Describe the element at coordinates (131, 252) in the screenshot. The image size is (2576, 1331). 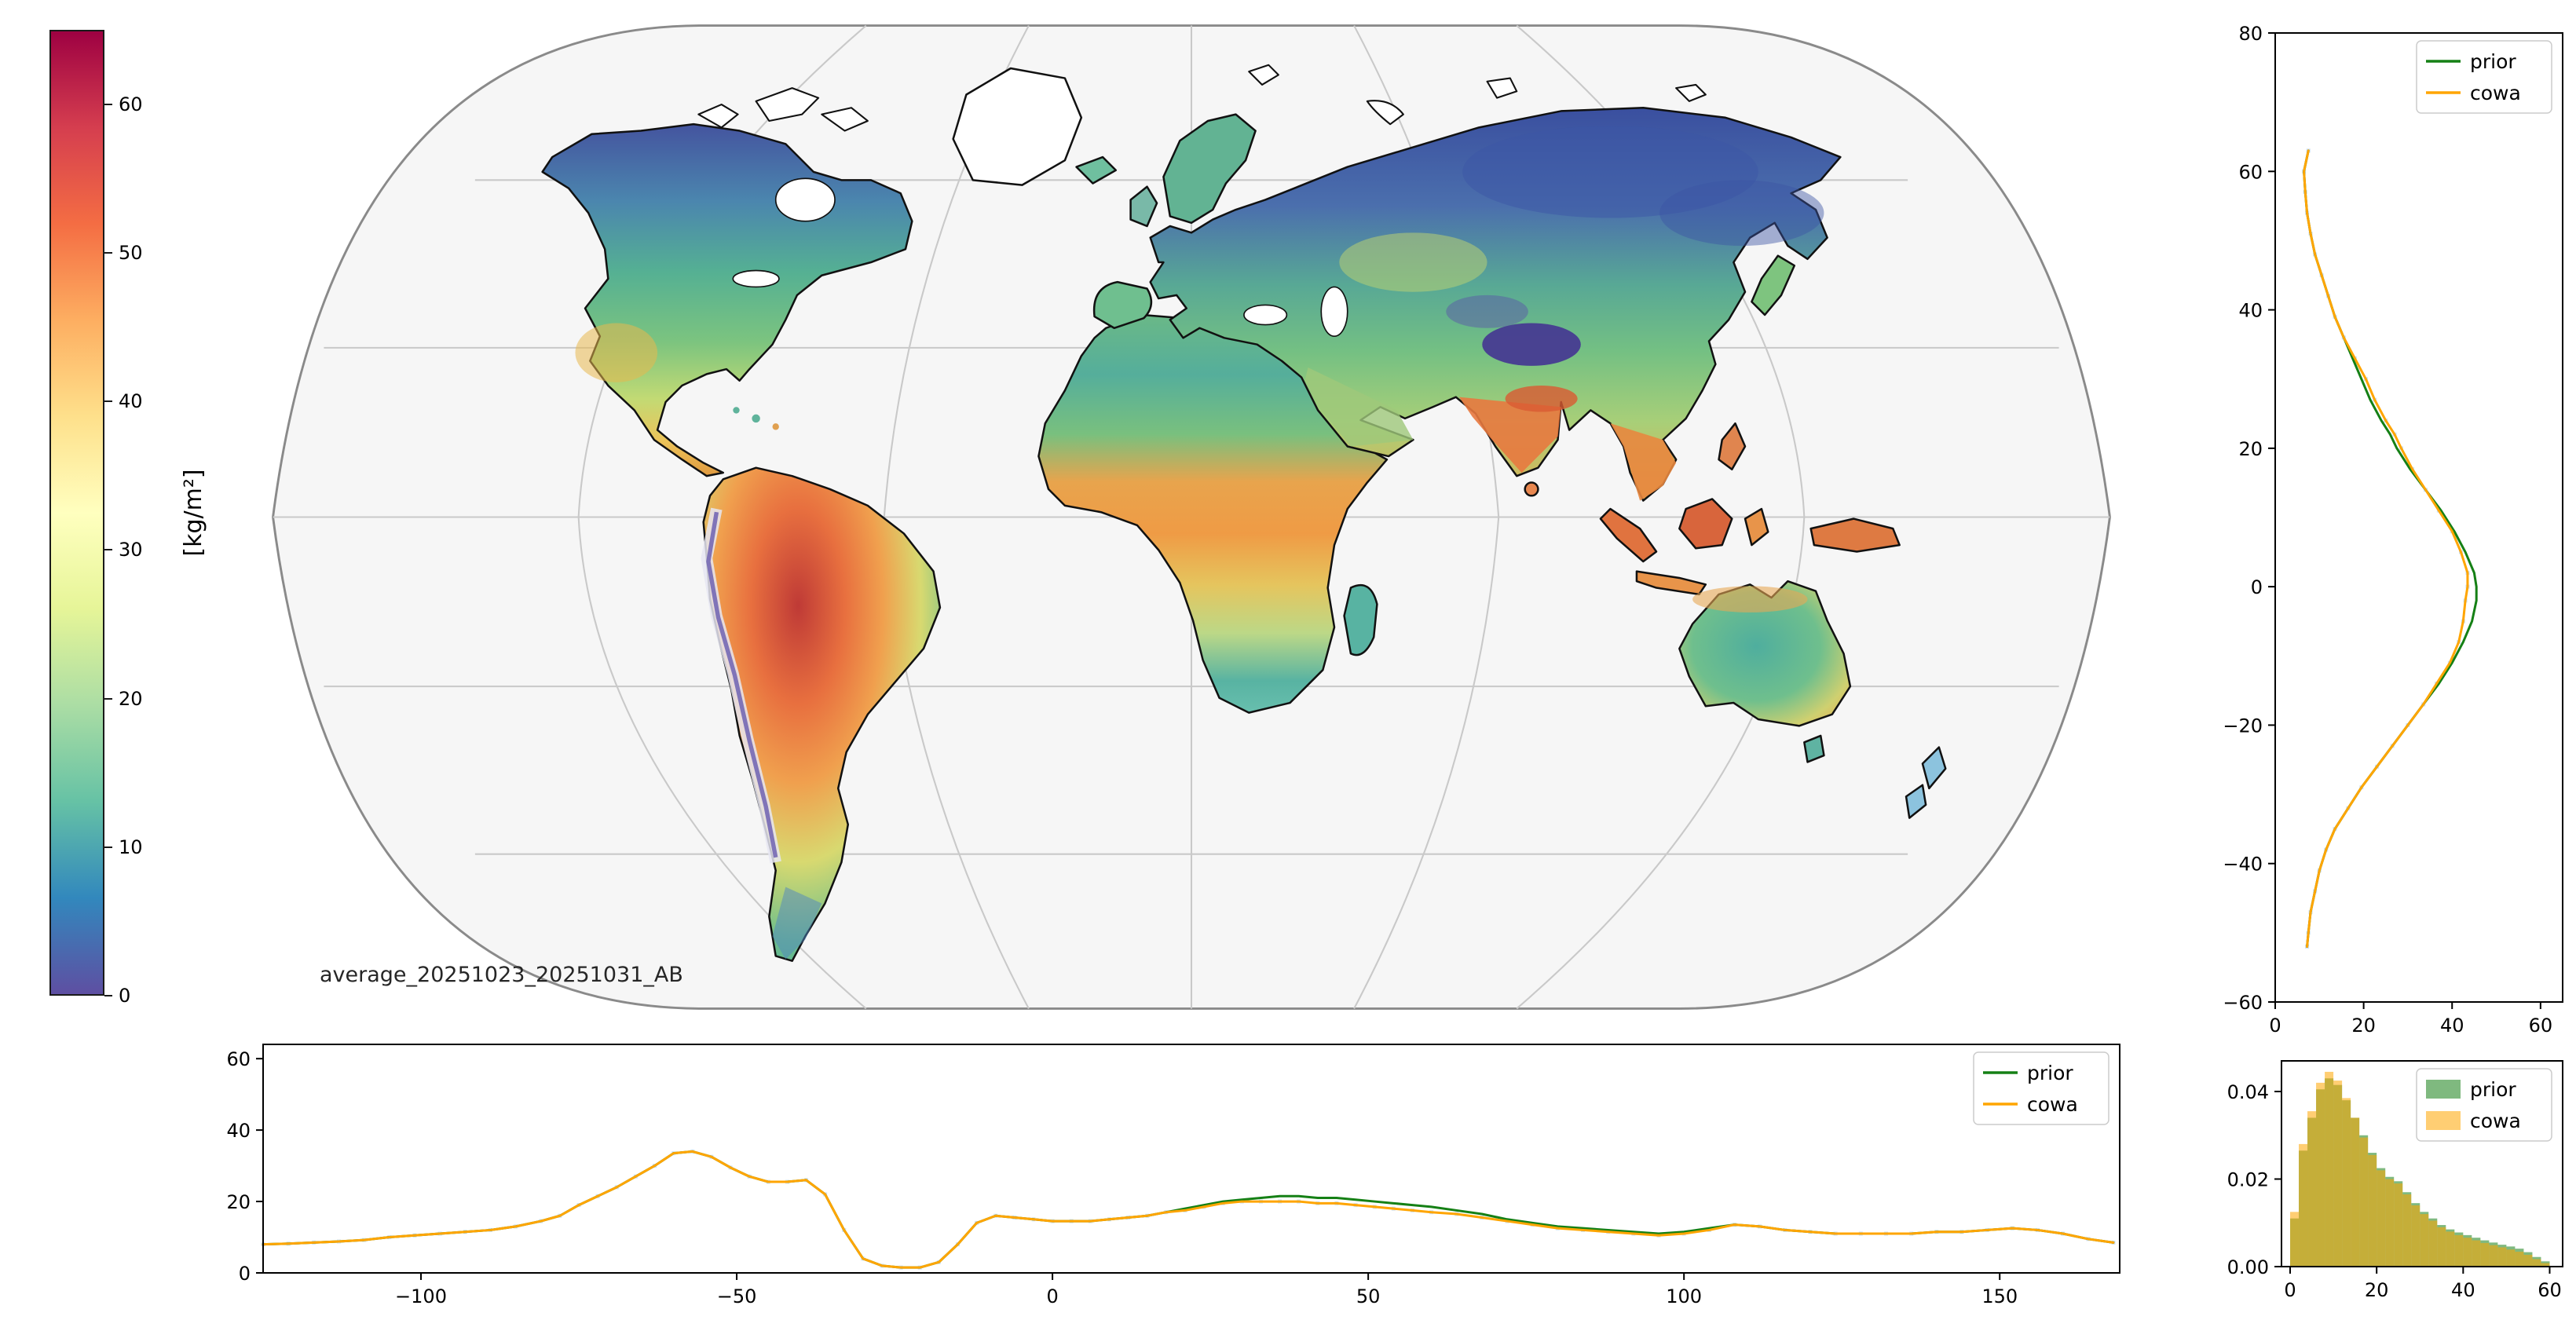
I see `colorbar-ticklabel: 50` at that location.